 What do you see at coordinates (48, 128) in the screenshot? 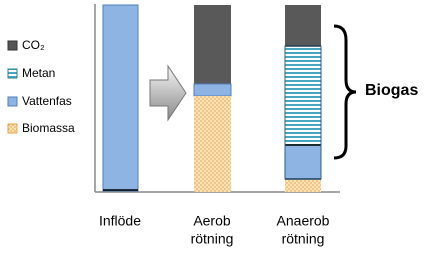
I see `legend-label: Biomassa` at bounding box center [48, 128].